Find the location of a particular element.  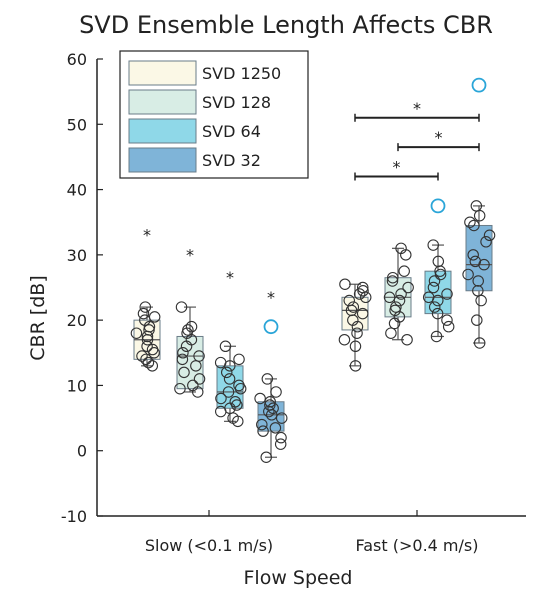

y-tick-label: 10 is located at coordinates (77, 385).